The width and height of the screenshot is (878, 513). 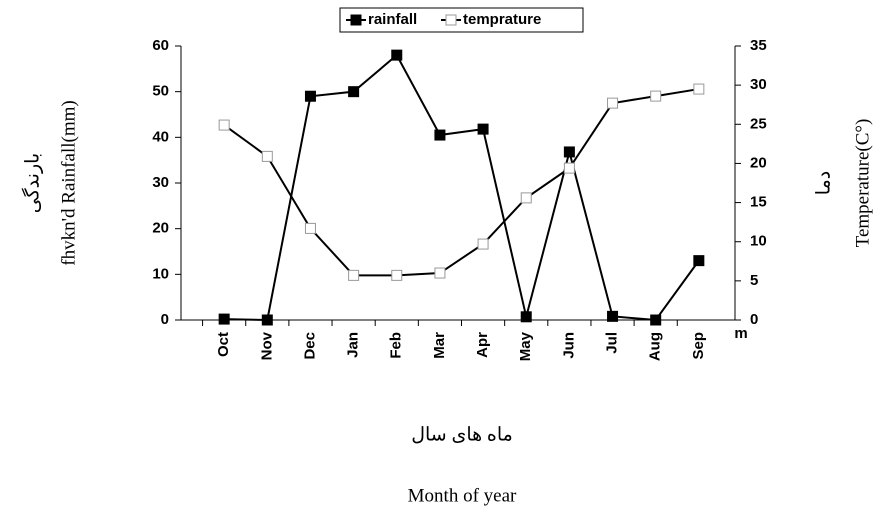 I want to click on legend-box, so click(x=461, y=20).